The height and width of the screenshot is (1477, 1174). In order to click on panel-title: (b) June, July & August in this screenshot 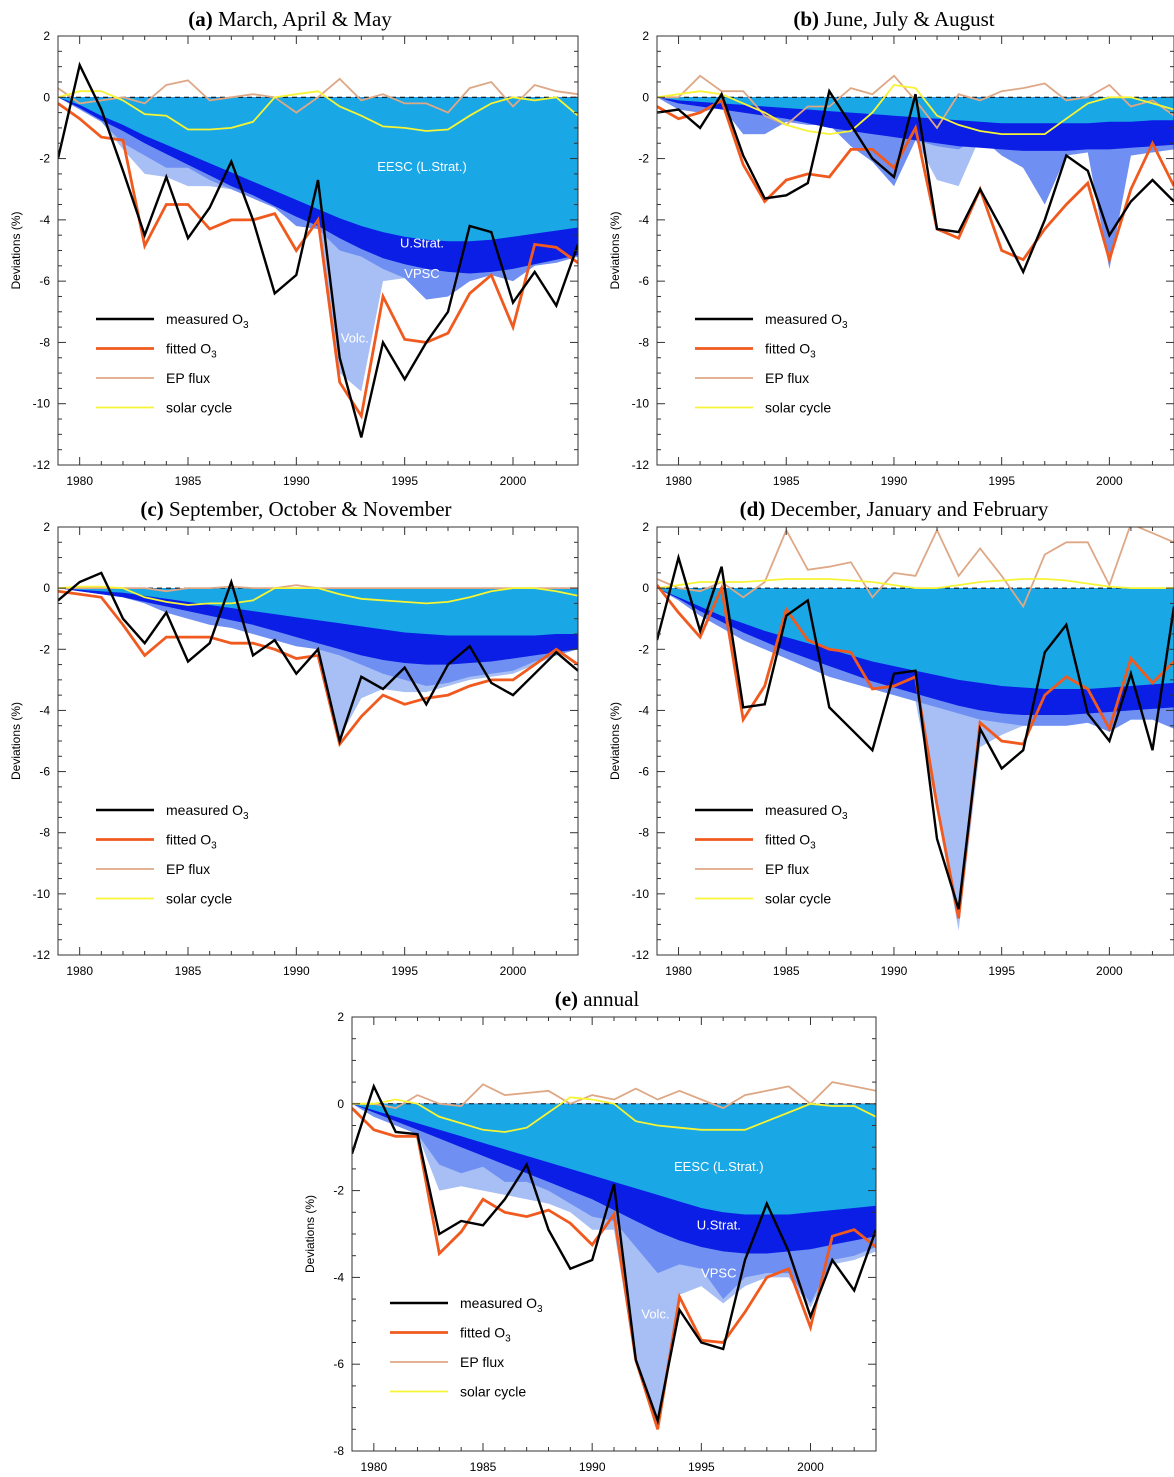, I will do `click(893, 19)`.